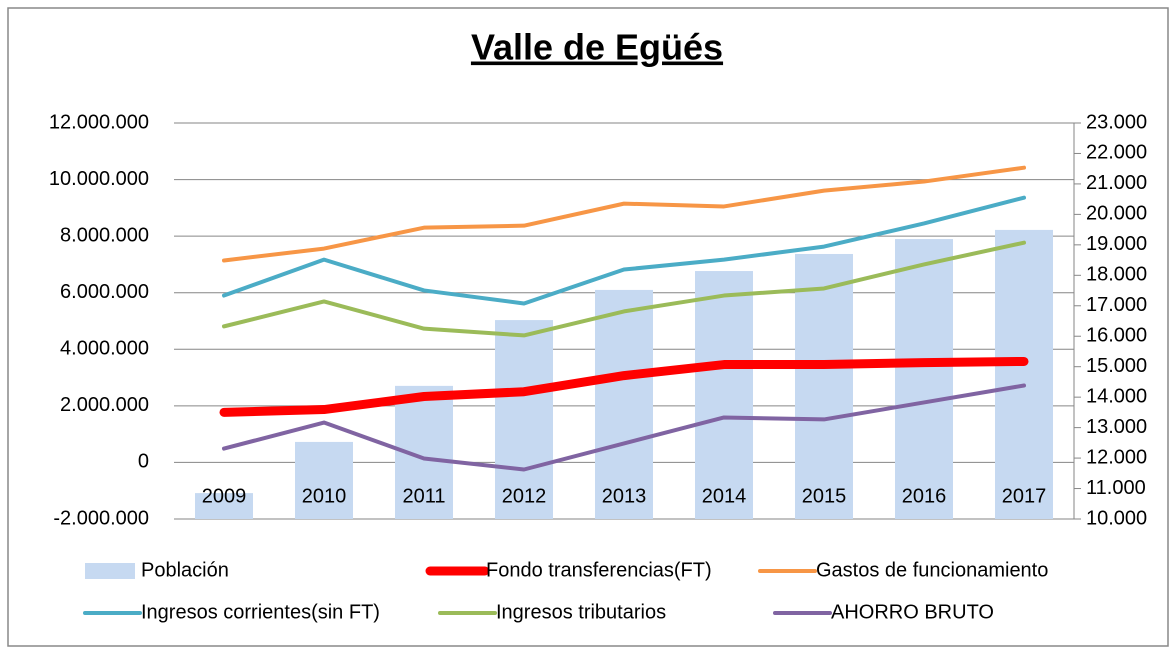 The image size is (1176, 651). What do you see at coordinates (581, 612) in the screenshot?
I see `legend-label: Ingresos tributarios` at bounding box center [581, 612].